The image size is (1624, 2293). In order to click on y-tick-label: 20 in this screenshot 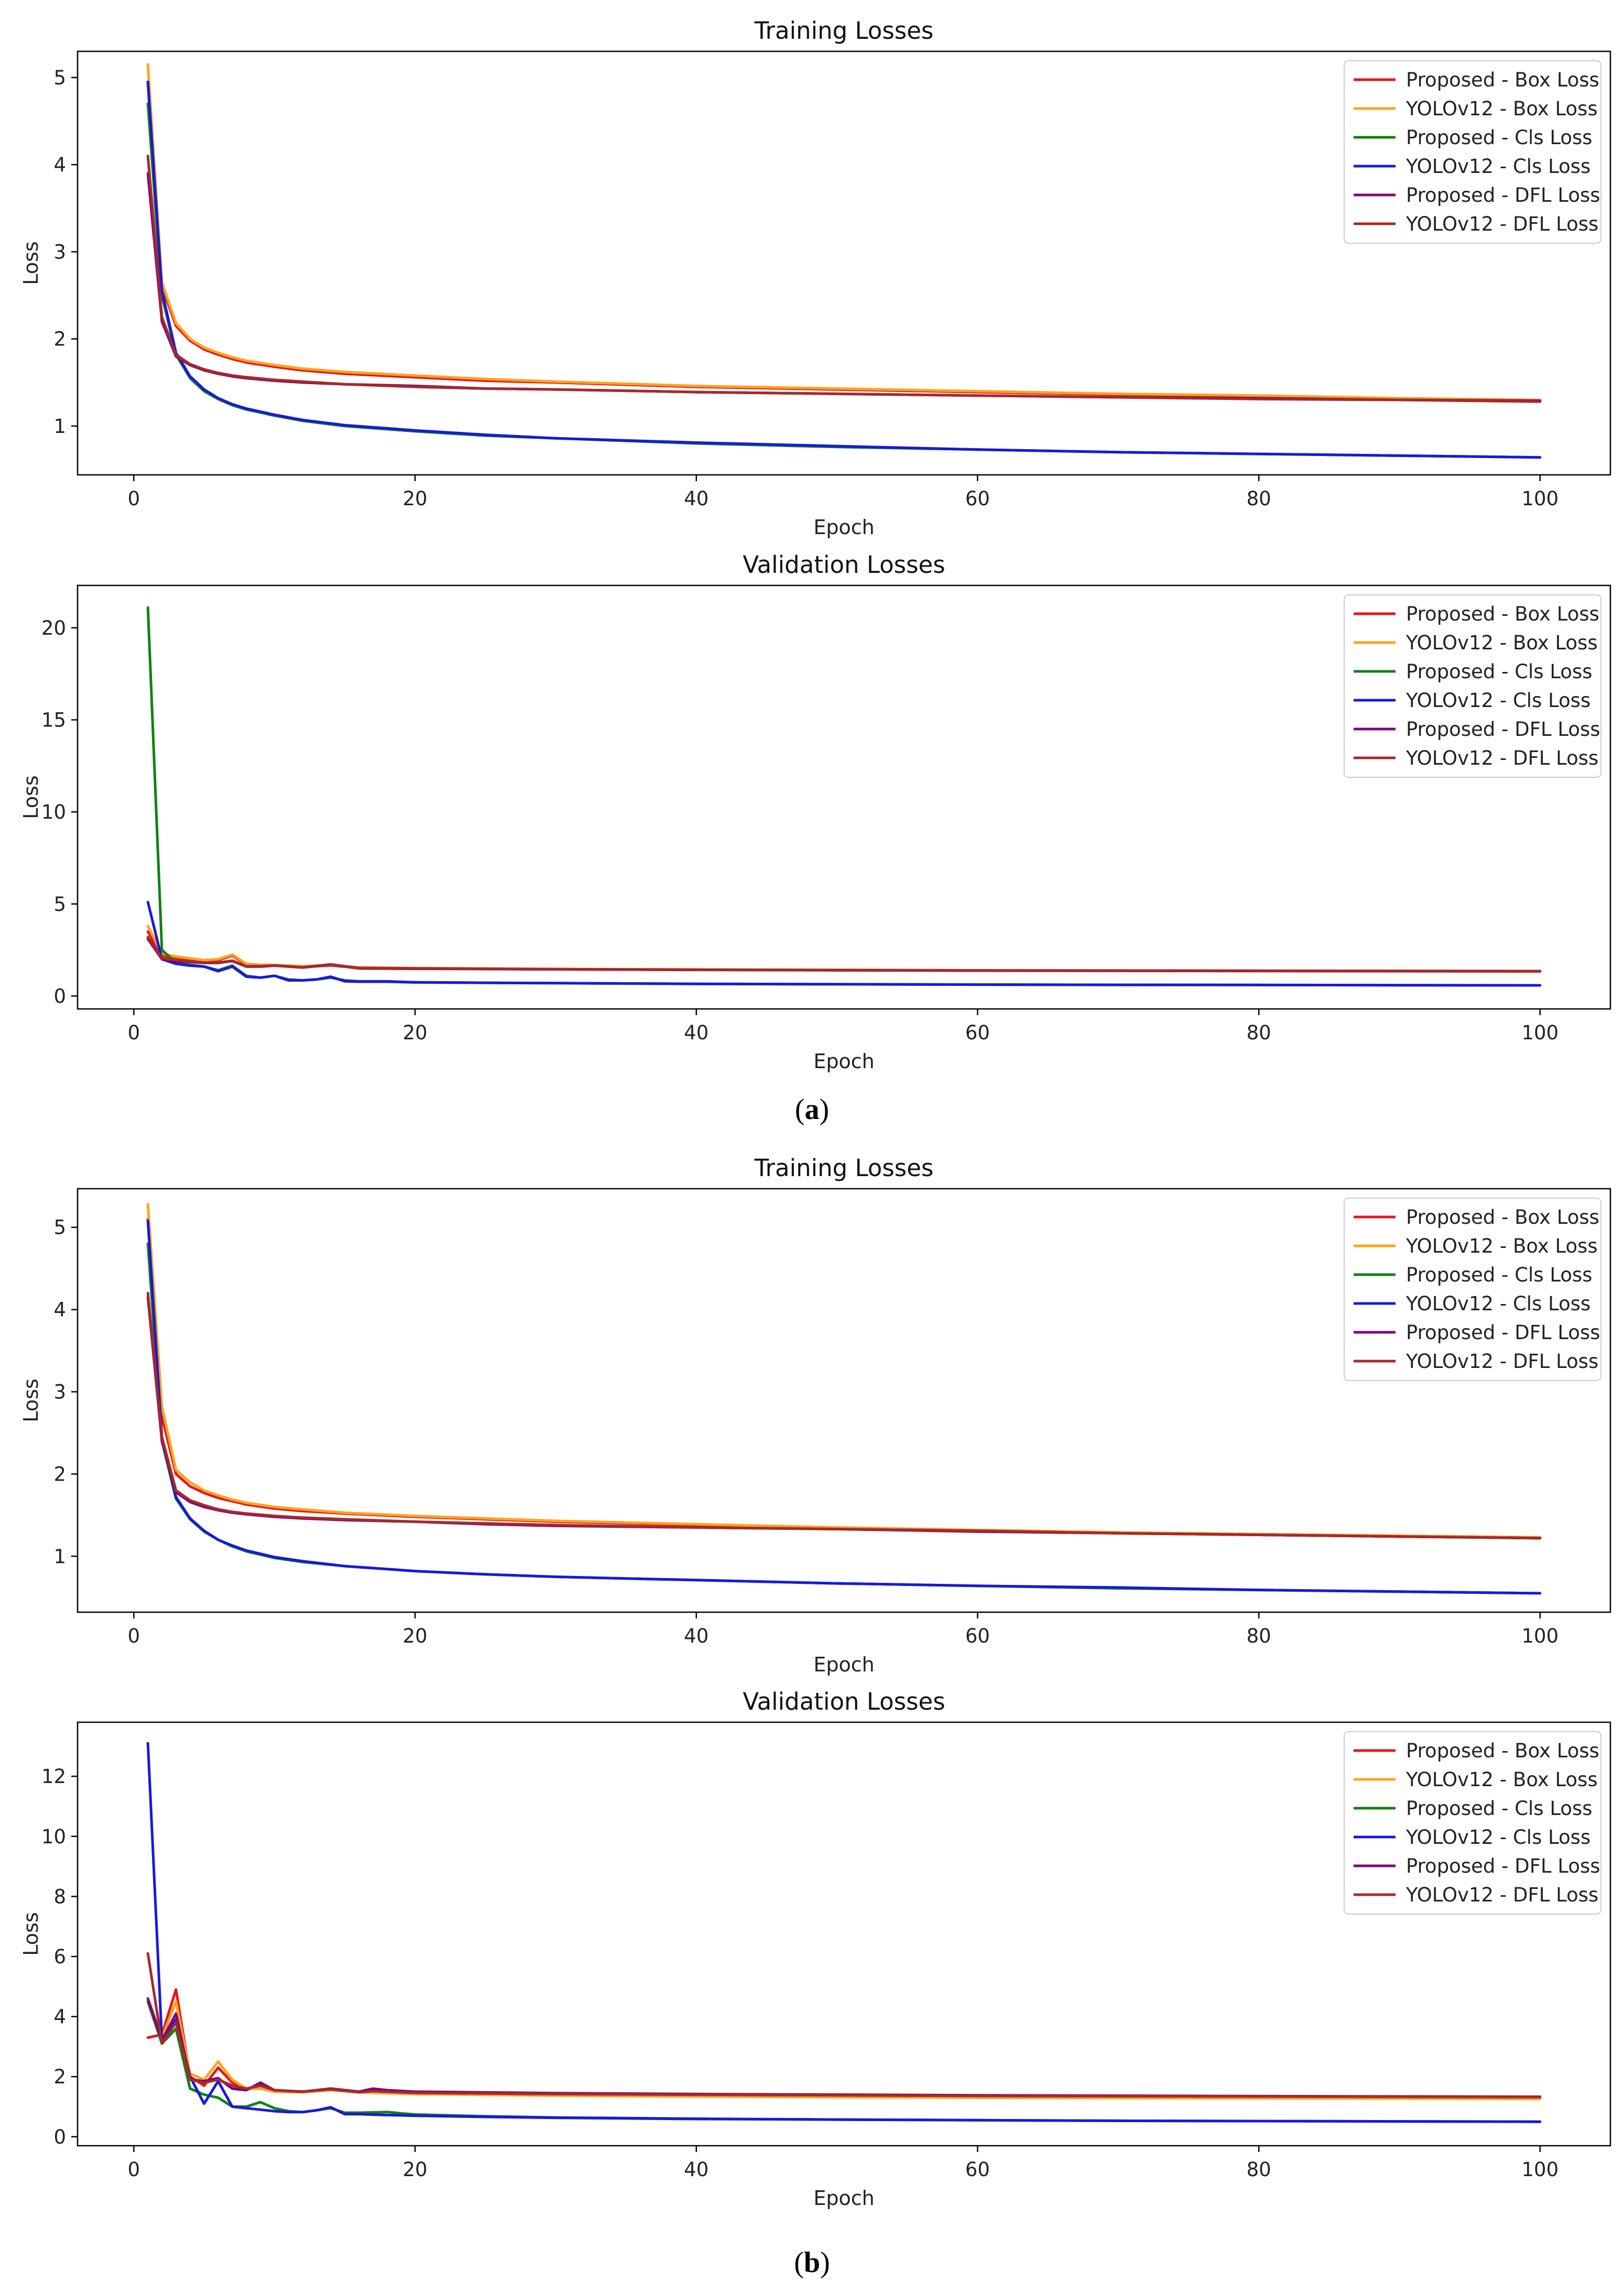, I will do `click(53, 628)`.